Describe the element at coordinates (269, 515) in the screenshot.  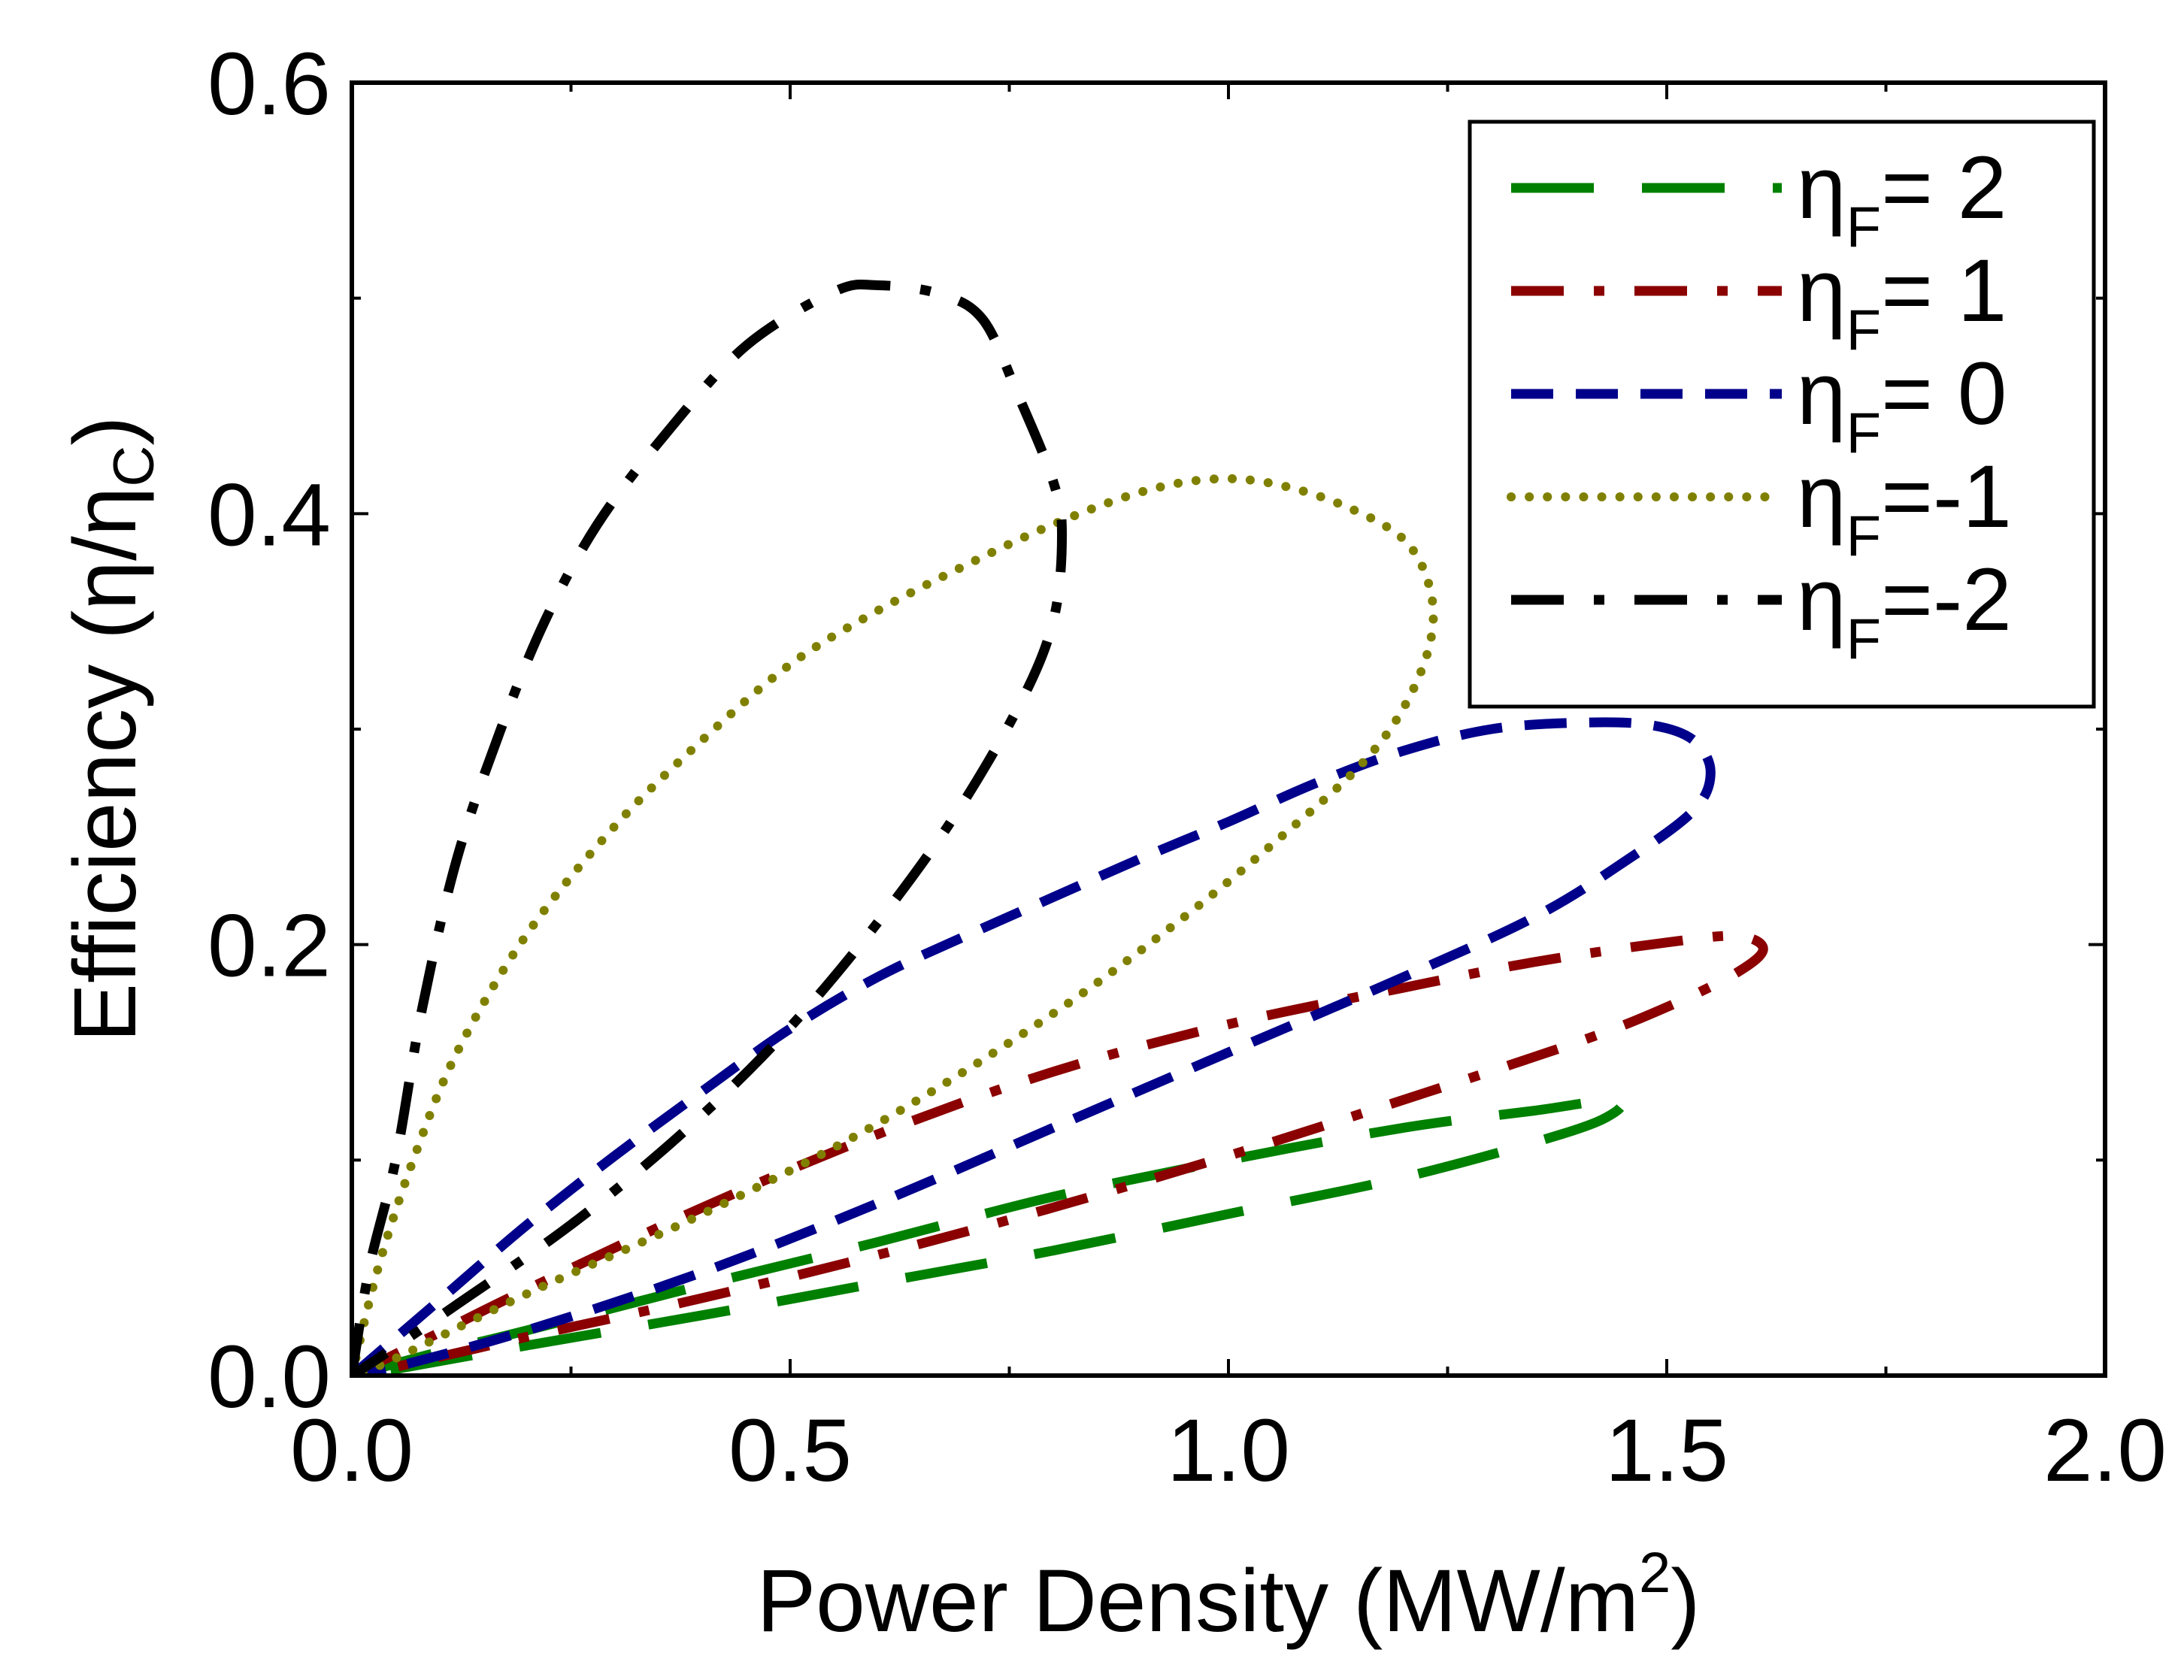
I see `y-tick-label: 0.4` at that location.